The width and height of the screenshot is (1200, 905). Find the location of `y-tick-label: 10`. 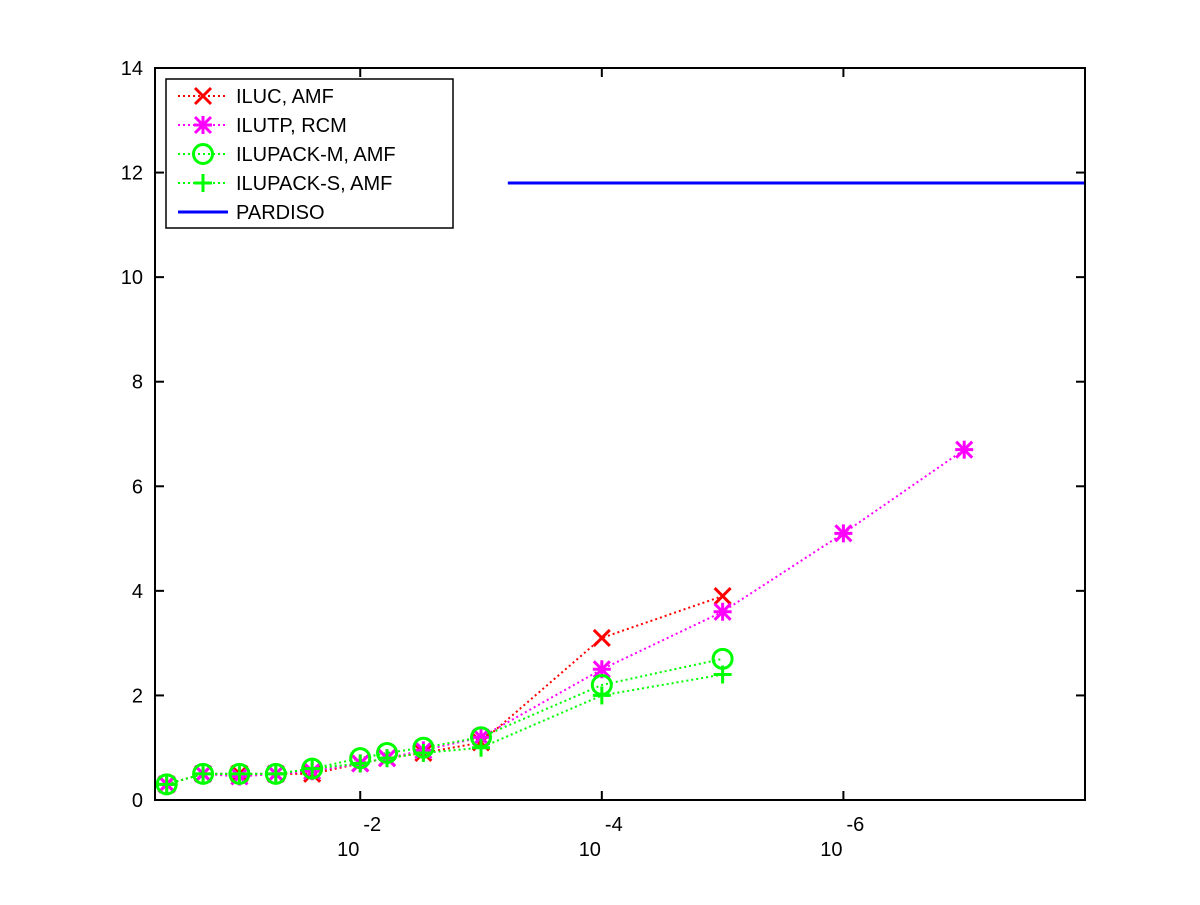

y-tick-label: 10 is located at coordinates (132, 278).